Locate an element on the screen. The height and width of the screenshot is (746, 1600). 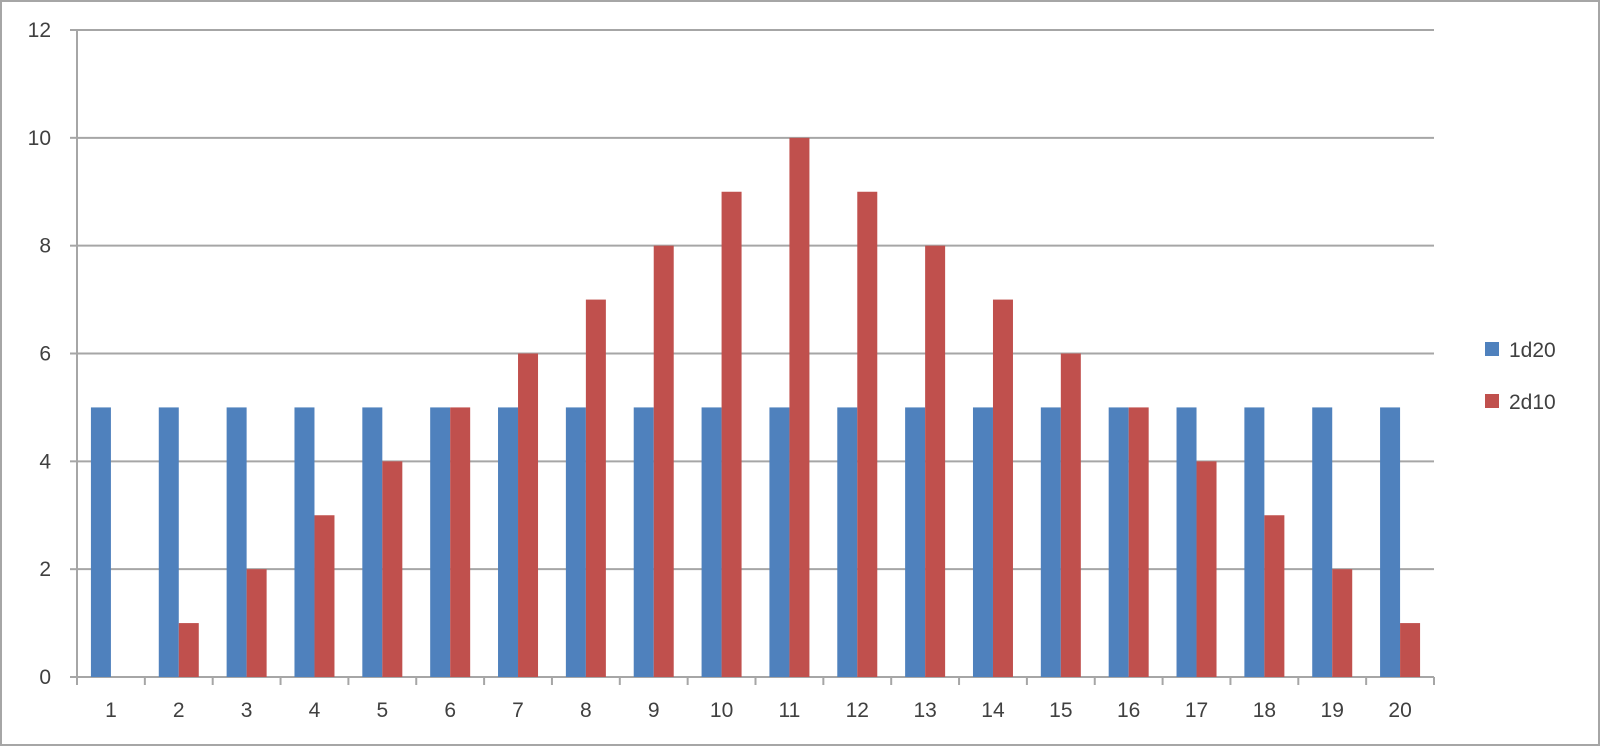
y-tick-label: 4 is located at coordinates (45, 461).